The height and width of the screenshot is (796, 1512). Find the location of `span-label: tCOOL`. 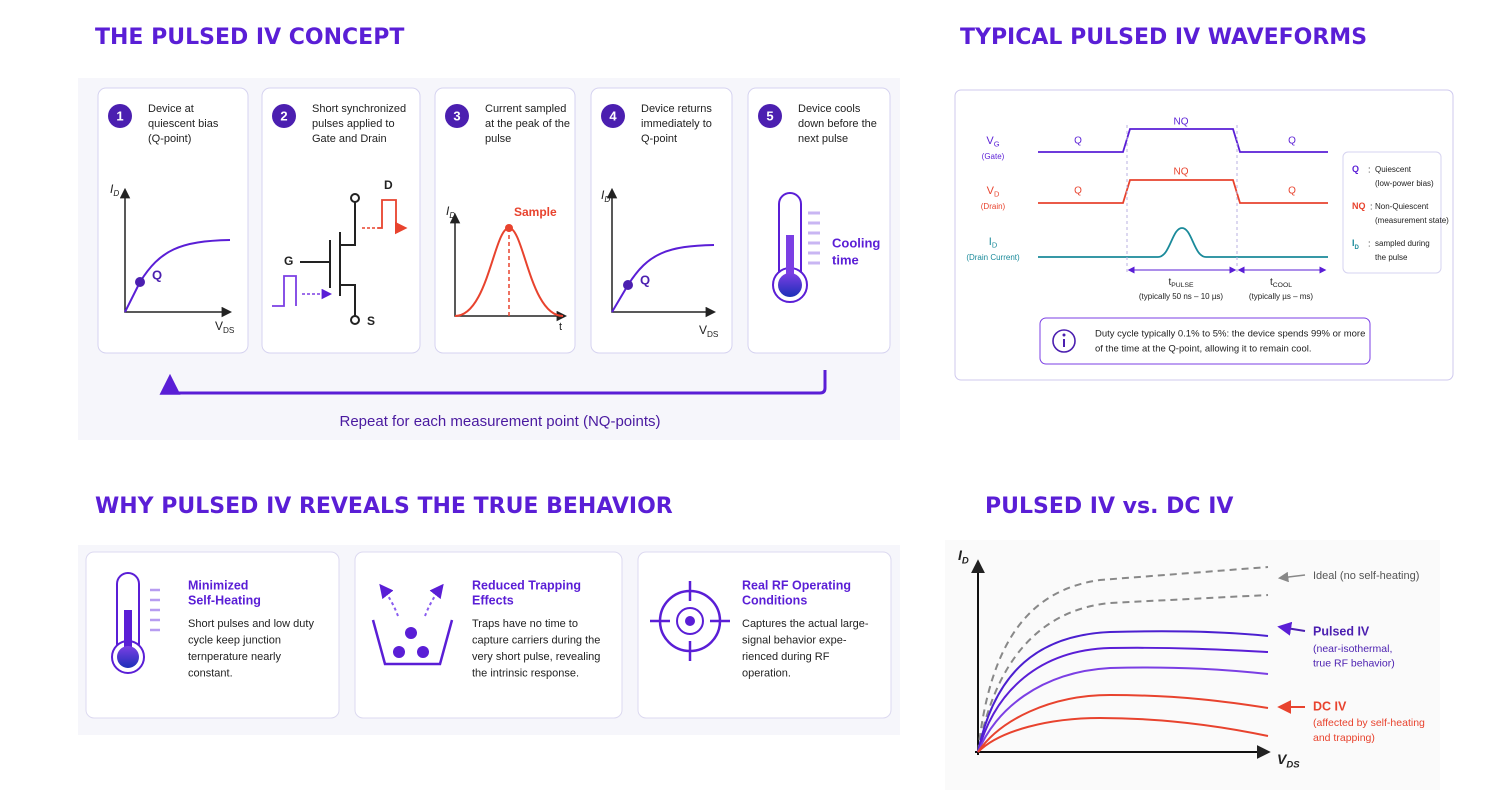

span-label: tCOOL is located at coordinates (1281, 283).